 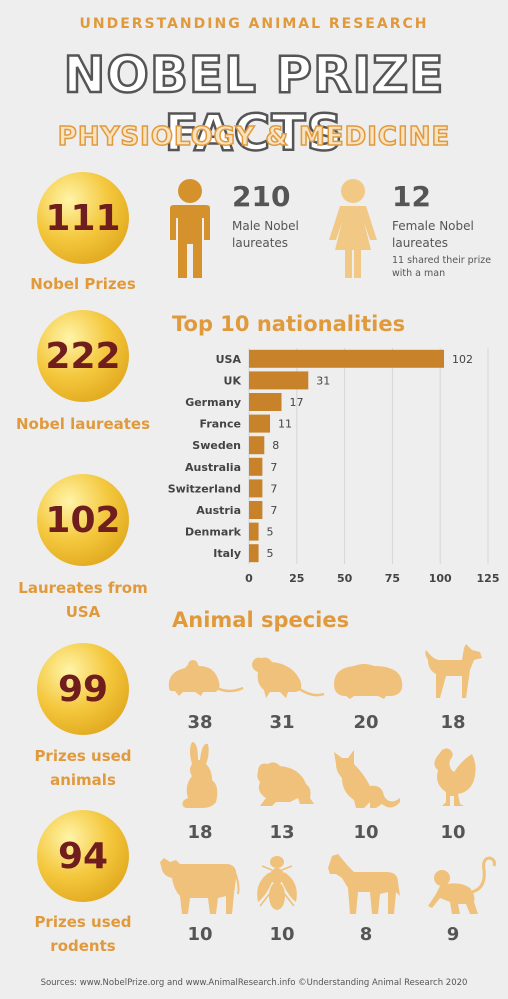 I want to click on stat-coin-animals: 99, so click(x=83, y=689).